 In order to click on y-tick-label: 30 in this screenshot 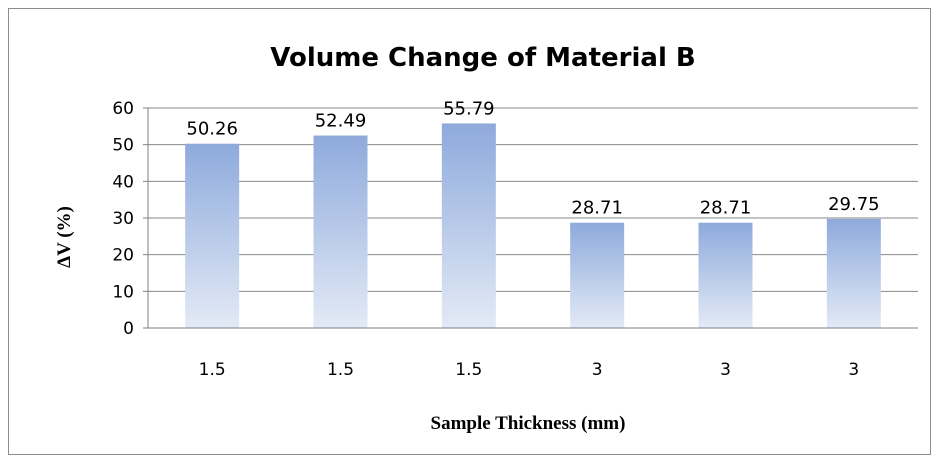, I will do `click(123, 219)`.